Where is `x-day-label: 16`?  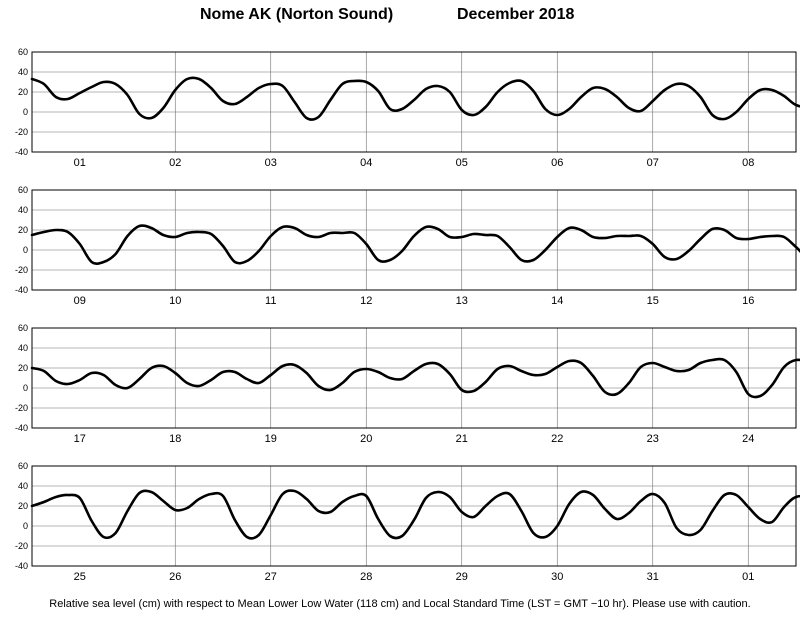
x-day-label: 16 is located at coordinates (748, 301).